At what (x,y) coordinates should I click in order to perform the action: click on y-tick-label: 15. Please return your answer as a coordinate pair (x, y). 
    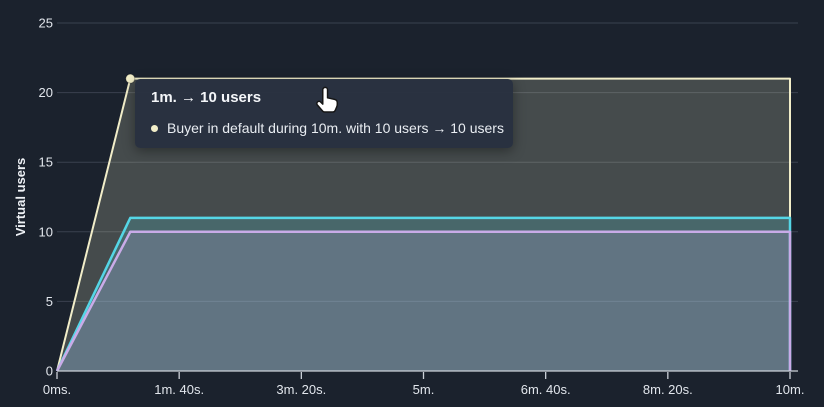
    Looking at the image, I should click on (46, 162).